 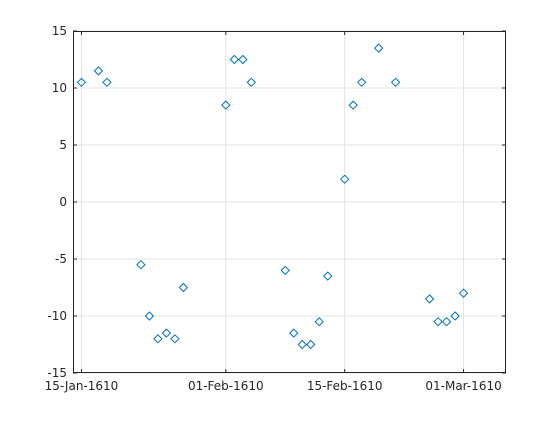 I want to click on y-tick-label: 5, so click(x=63, y=145).